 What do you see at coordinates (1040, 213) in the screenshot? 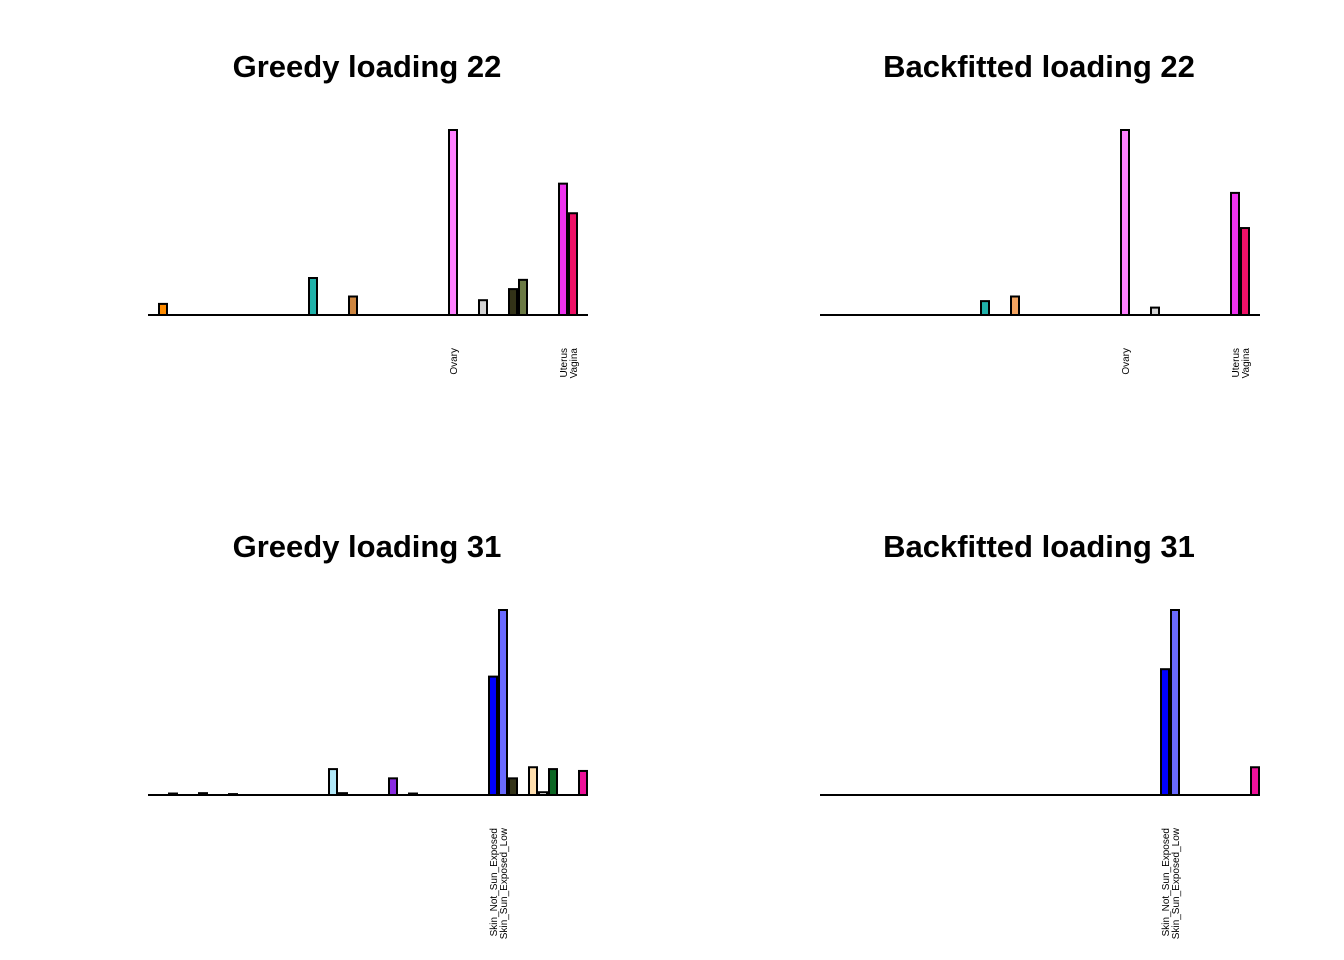
I see `panel-backfitted-loading-22: Backfitted loading 22 Ovary Uterus Vagina` at bounding box center [1040, 213].